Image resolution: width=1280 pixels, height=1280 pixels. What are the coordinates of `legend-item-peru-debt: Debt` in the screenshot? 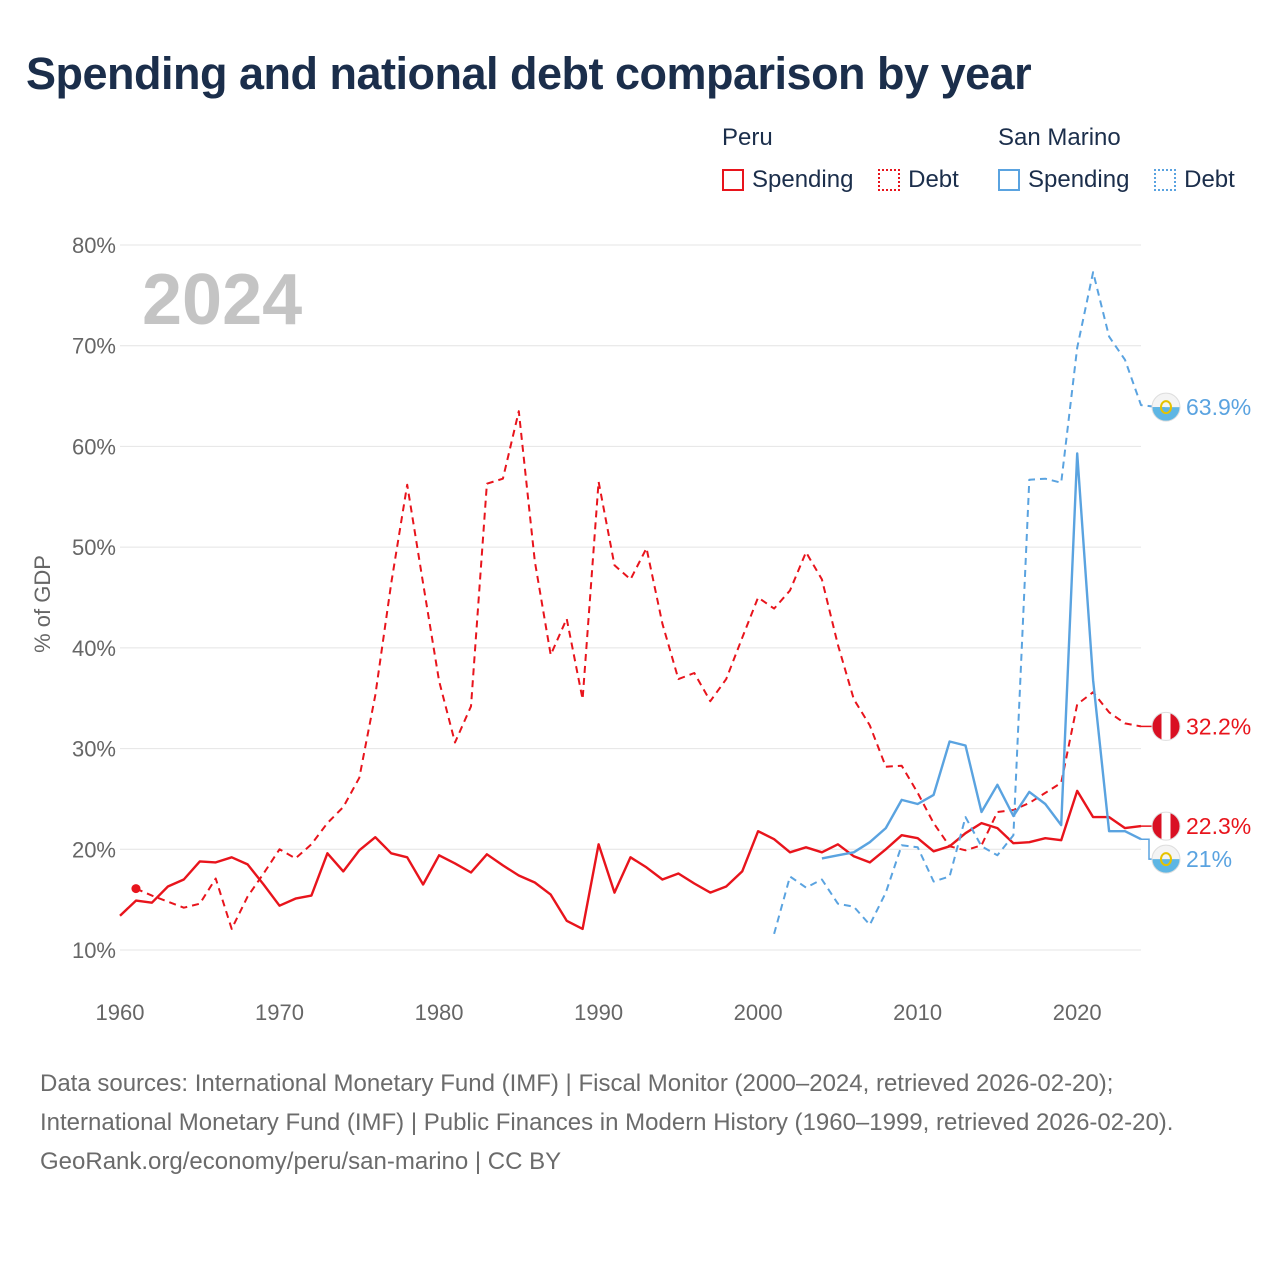 It's located at (918, 180).